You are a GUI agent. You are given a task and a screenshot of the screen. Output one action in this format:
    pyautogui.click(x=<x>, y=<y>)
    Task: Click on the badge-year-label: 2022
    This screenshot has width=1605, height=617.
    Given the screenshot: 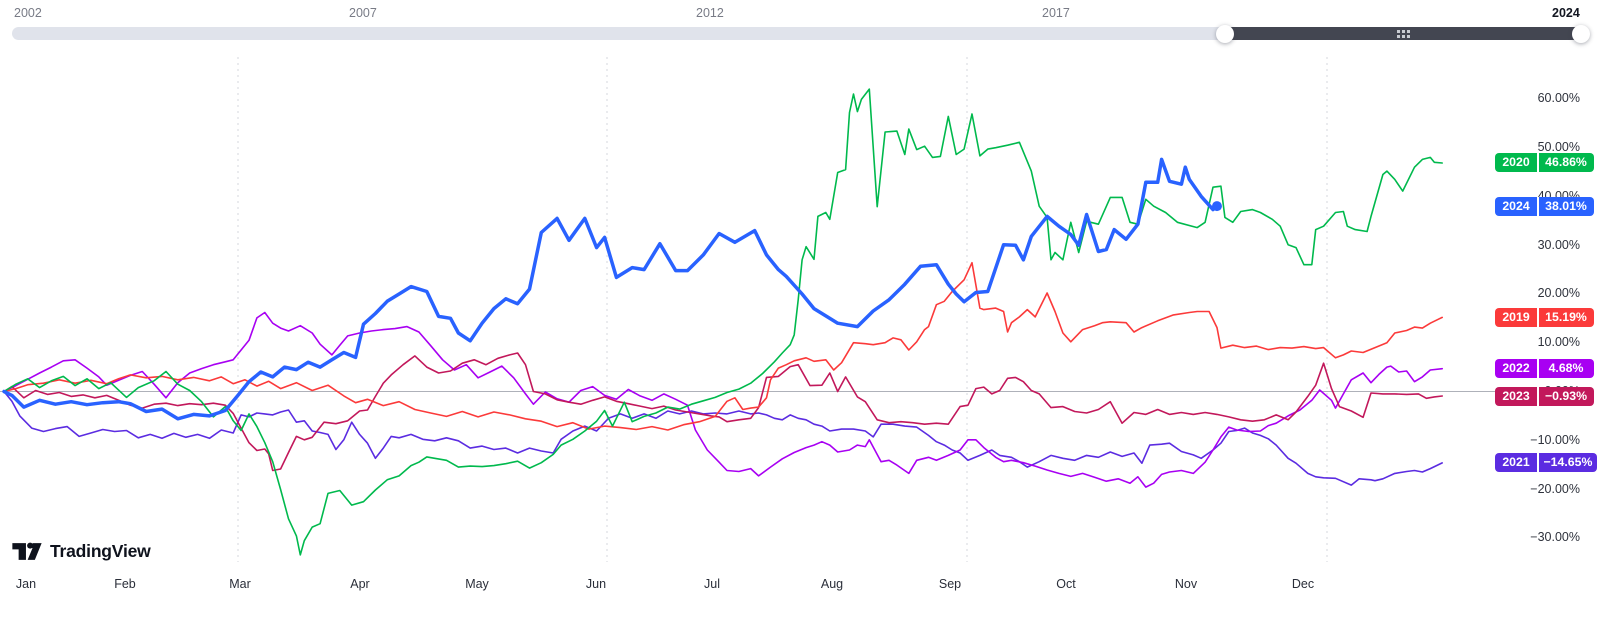 What is the action you would take?
    pyautogui.click(x=1516, y=368)
    